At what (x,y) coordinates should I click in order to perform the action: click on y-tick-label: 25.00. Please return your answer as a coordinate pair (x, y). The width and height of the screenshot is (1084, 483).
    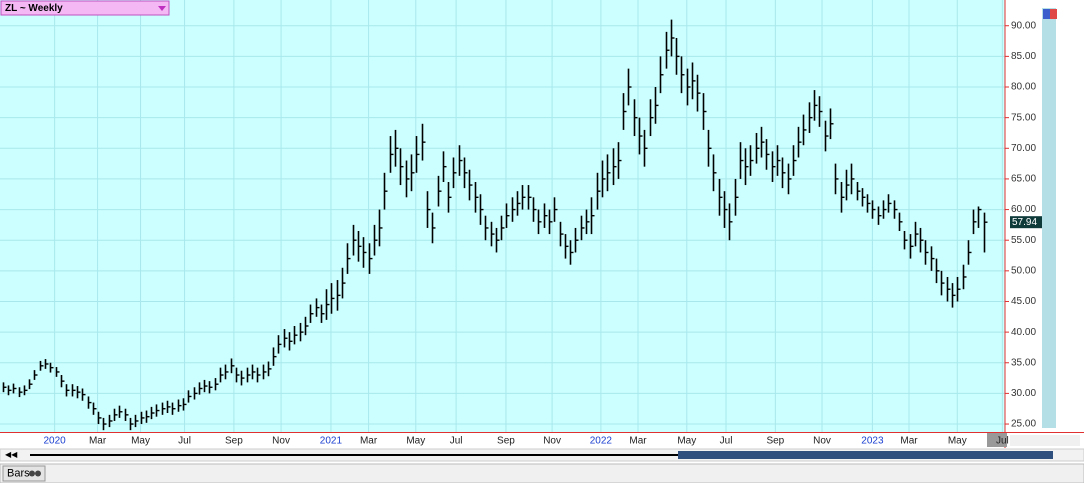
    Looking at the image, I should click on (1023, 424).